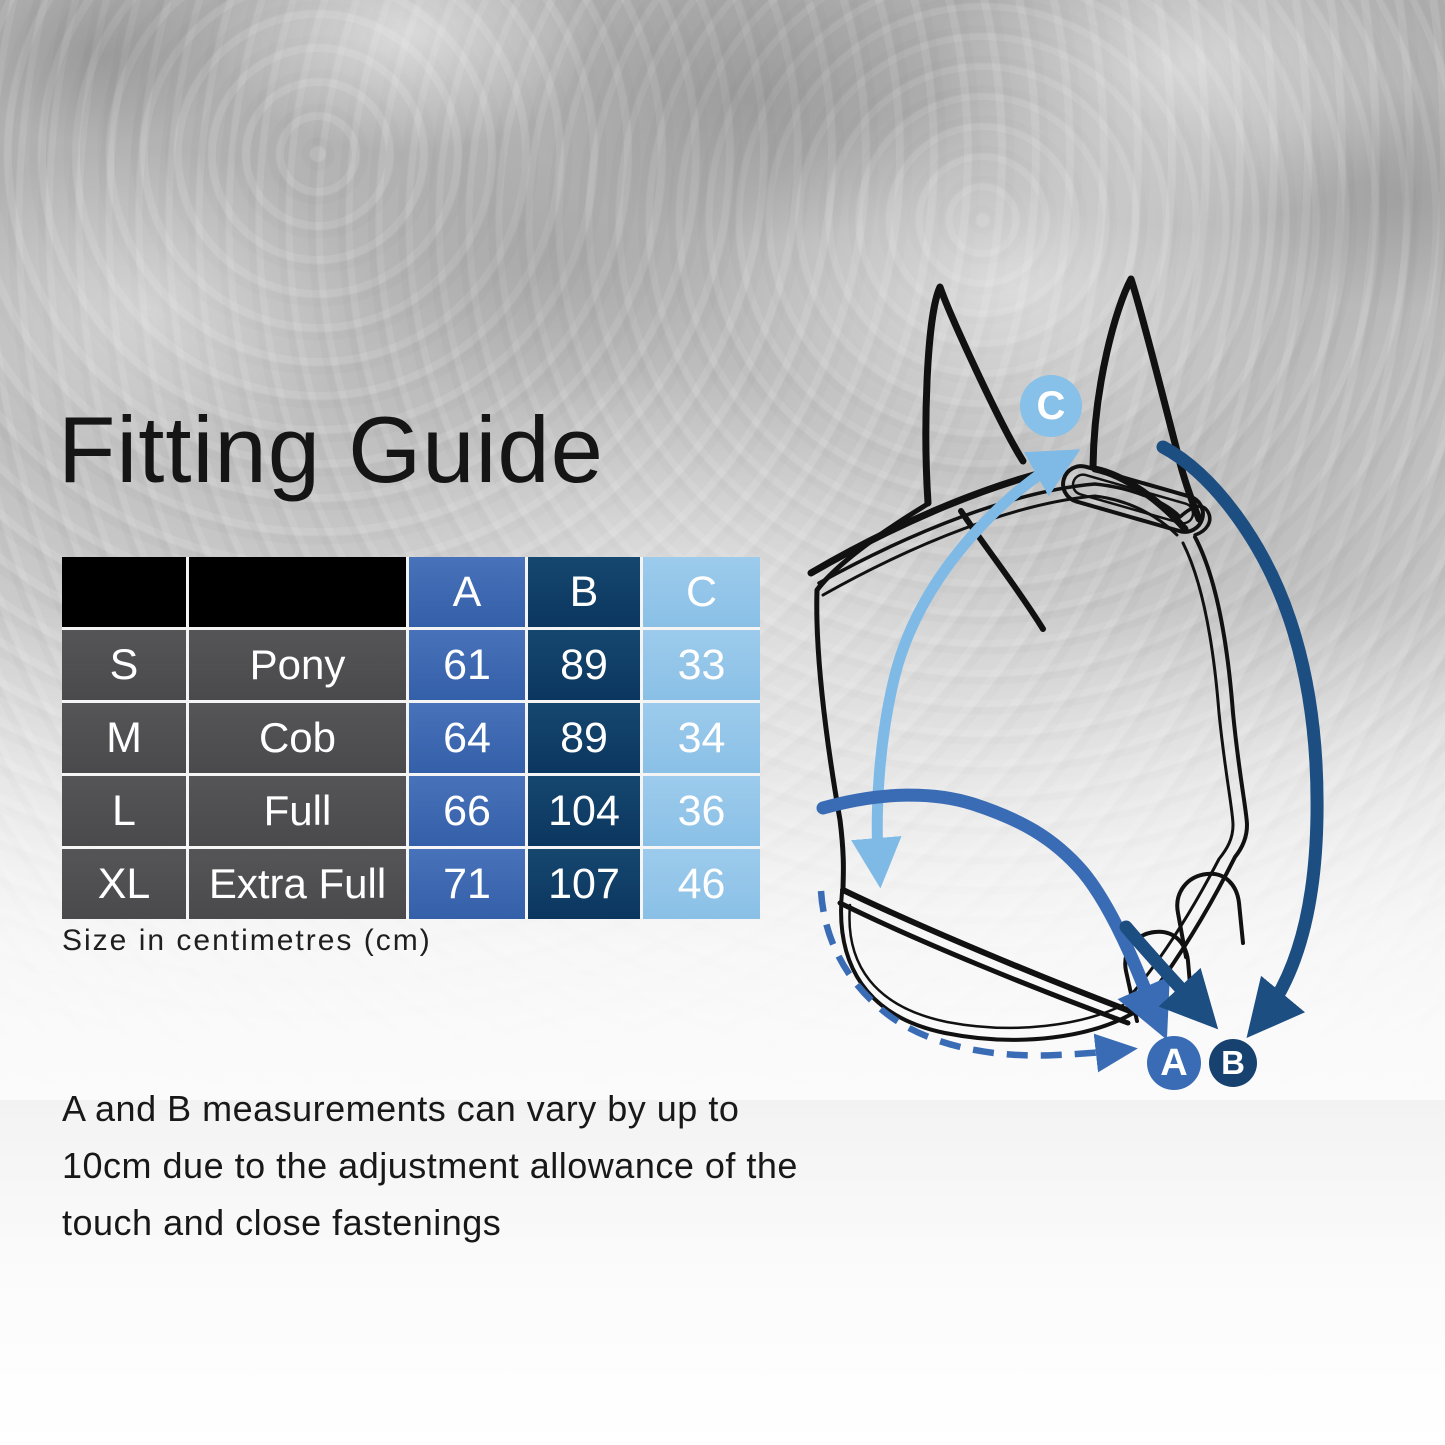  What do you see at coordinates (1182, 769) in the screenshot?
I see `cheek-panel-inner` at bounding box center [1182, 769].